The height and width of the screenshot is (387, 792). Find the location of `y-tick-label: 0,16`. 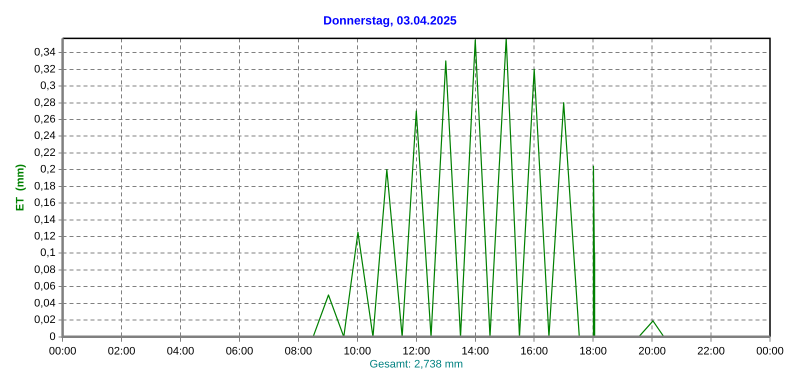

y-tick-label: 0,16 is located at coordinates (45, 203).